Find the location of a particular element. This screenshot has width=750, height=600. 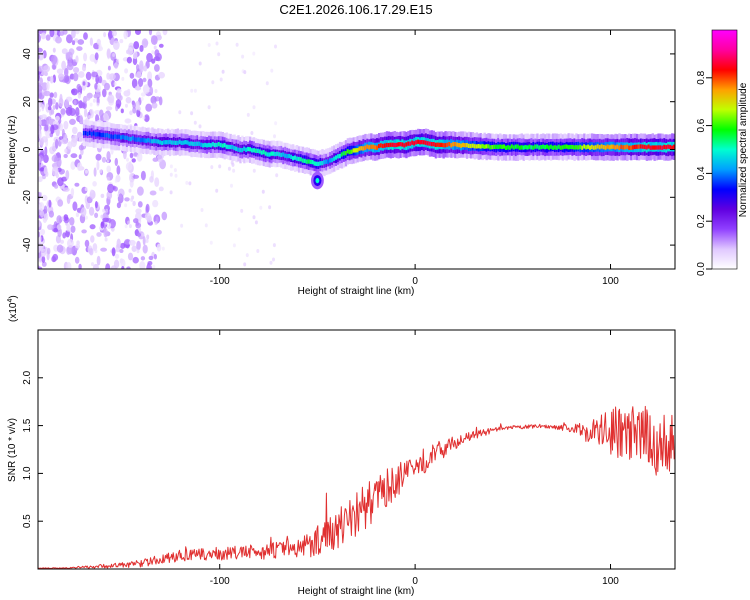

colorbar-tick-label: 0.6 is located at coordinates (701, 125).